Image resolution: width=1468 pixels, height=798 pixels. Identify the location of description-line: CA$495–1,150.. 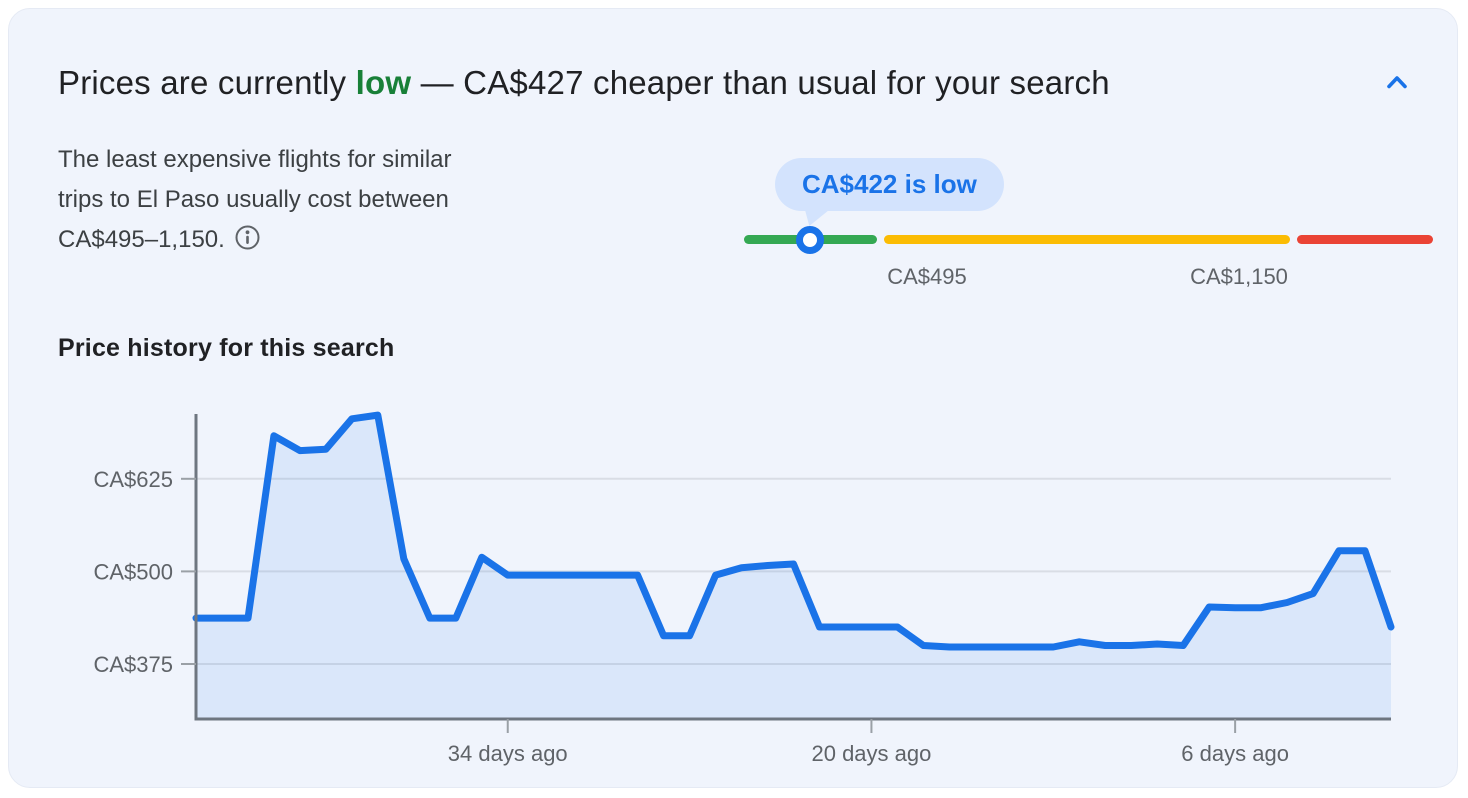
(338, 242).